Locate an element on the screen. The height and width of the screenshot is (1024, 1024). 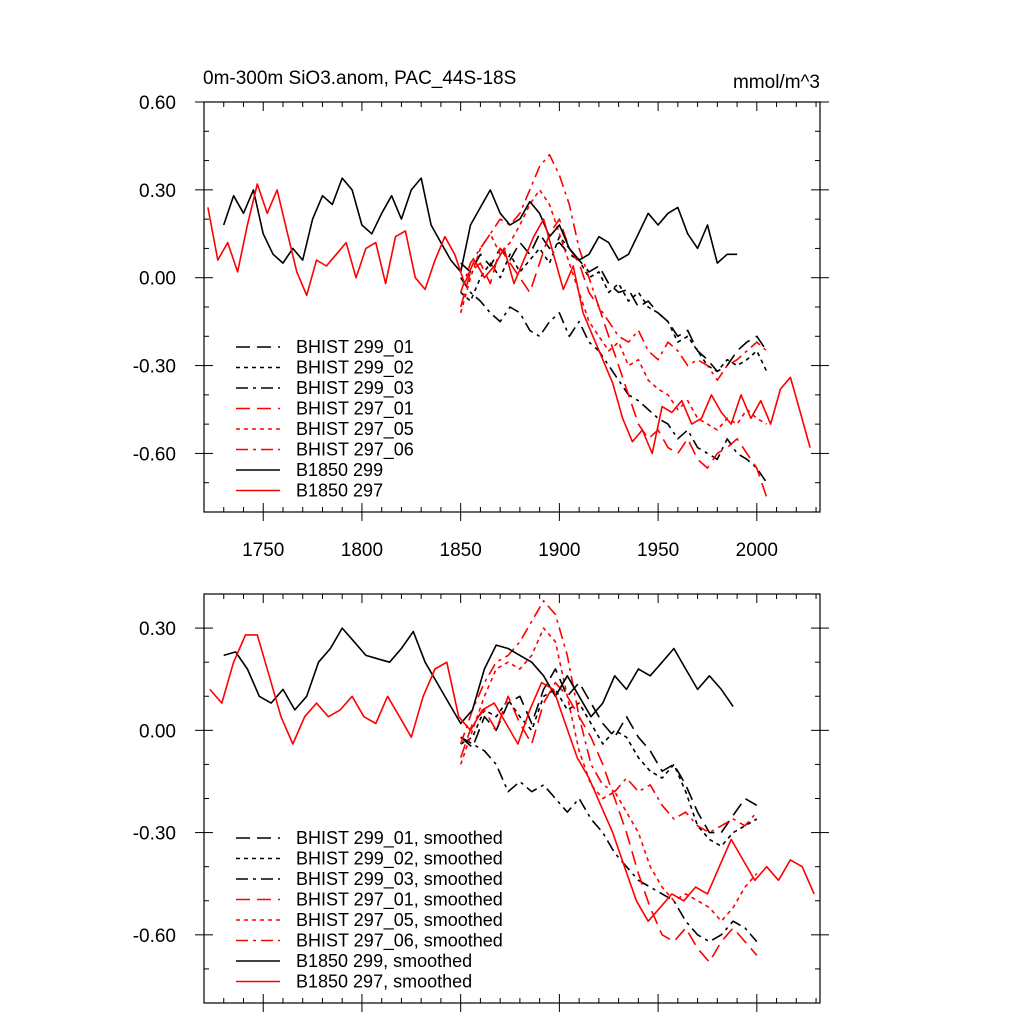
x-tick-label: 1900 is located at coordinates (559, 550).